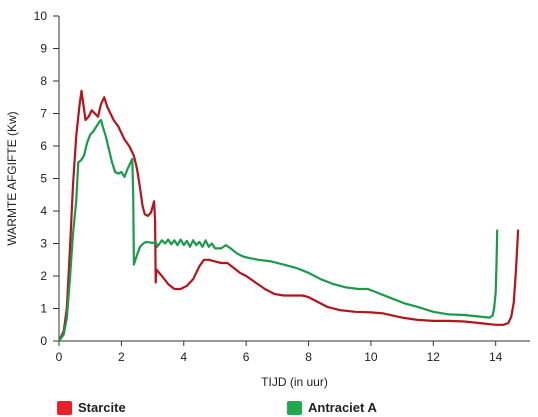 The height and width of the screenshot is (417, 538). What do you see at coordinates (12, 178) in the screenshot?
I see `y-axis-title: WARMTE AFGIFTE (Kw)` at bounding box center [12, 178].